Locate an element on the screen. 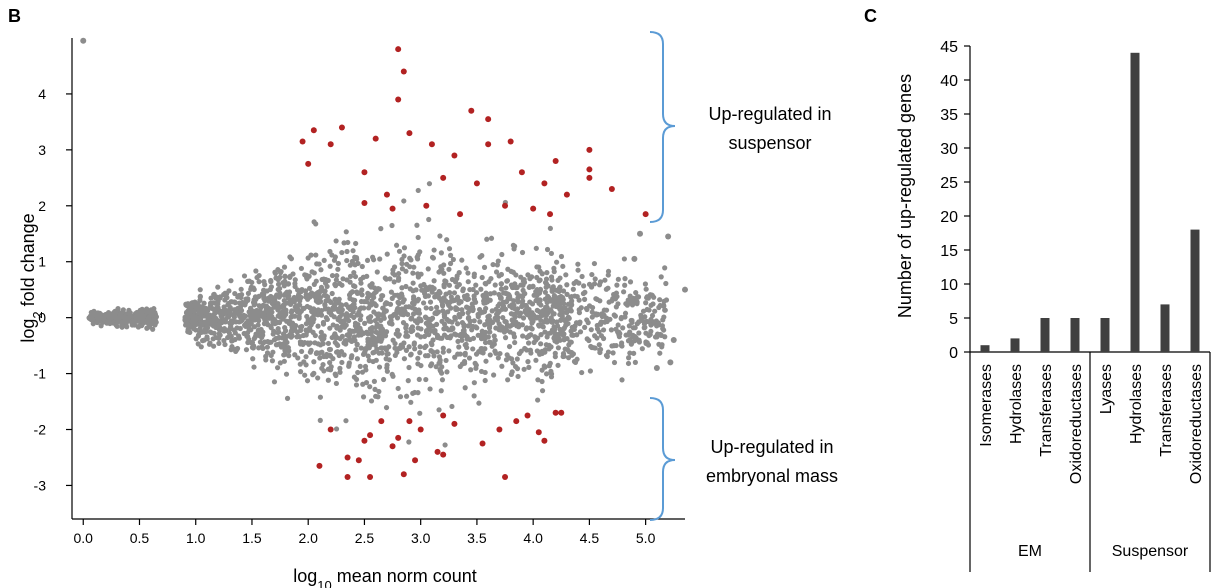 This screenshot has width=1215, height=588. scatter-y-tick-label: 4 is located at coordinates (42, 94).